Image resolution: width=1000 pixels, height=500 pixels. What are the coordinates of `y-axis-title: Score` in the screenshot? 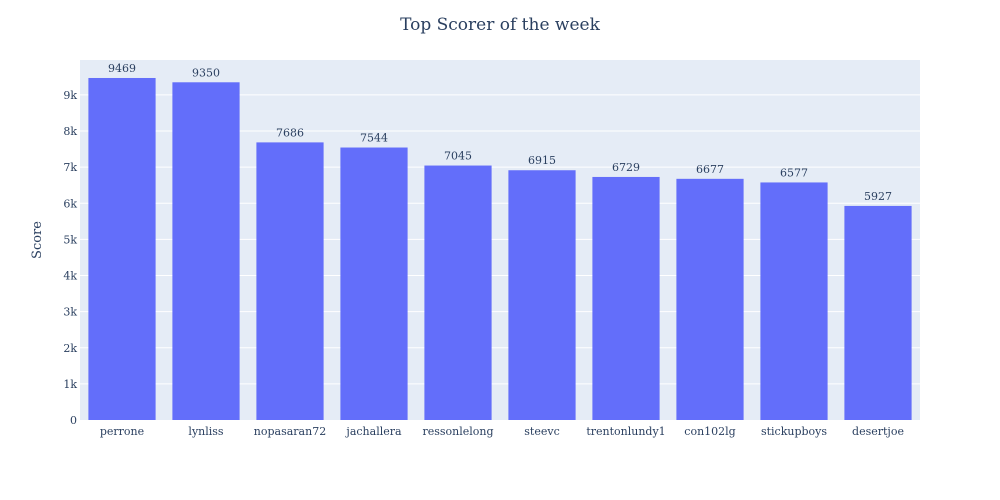 It's located at (37, 240).